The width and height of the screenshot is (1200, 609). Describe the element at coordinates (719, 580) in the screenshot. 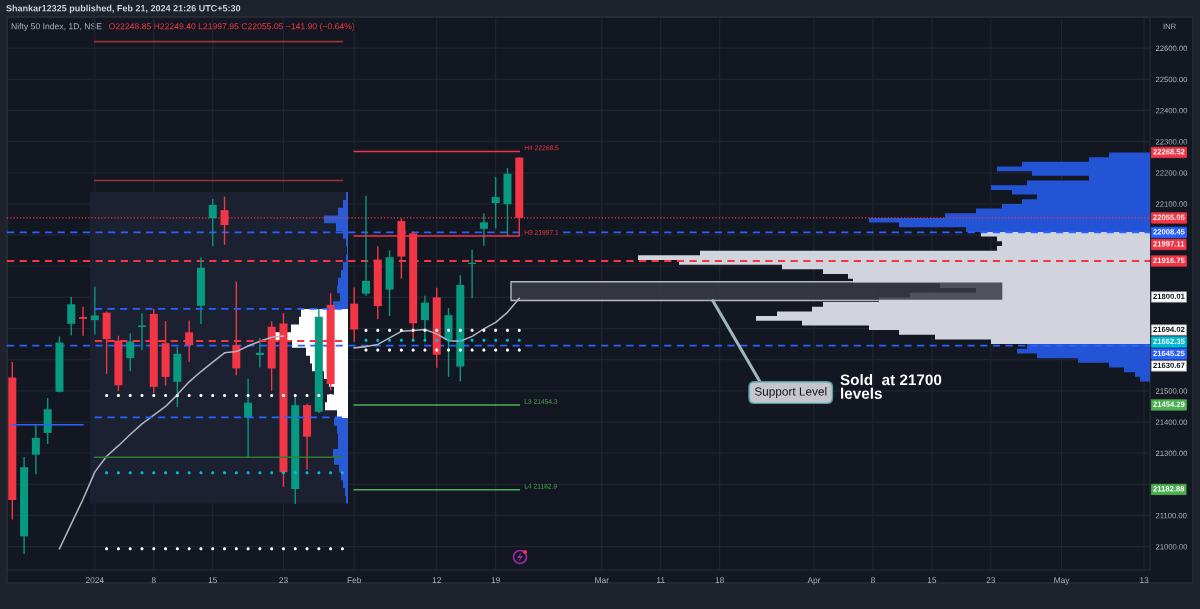

I see `x-tick-label: 18` at that location.